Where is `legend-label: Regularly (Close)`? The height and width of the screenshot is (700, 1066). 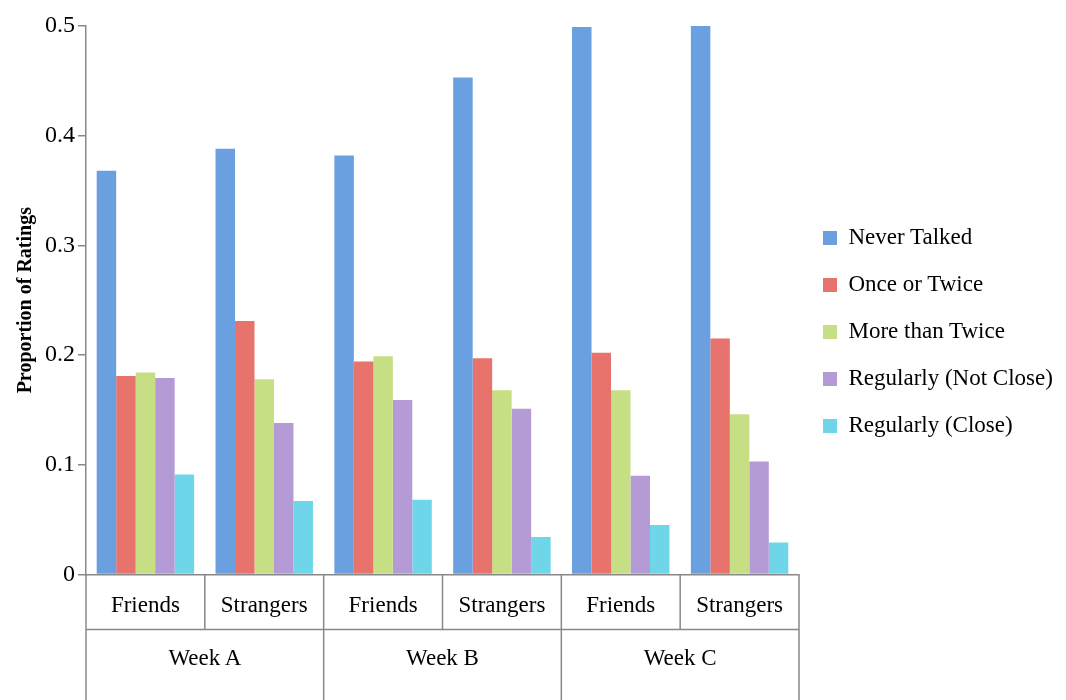
legend-label: Regularly (Close) is located at coordinates (930, 425).